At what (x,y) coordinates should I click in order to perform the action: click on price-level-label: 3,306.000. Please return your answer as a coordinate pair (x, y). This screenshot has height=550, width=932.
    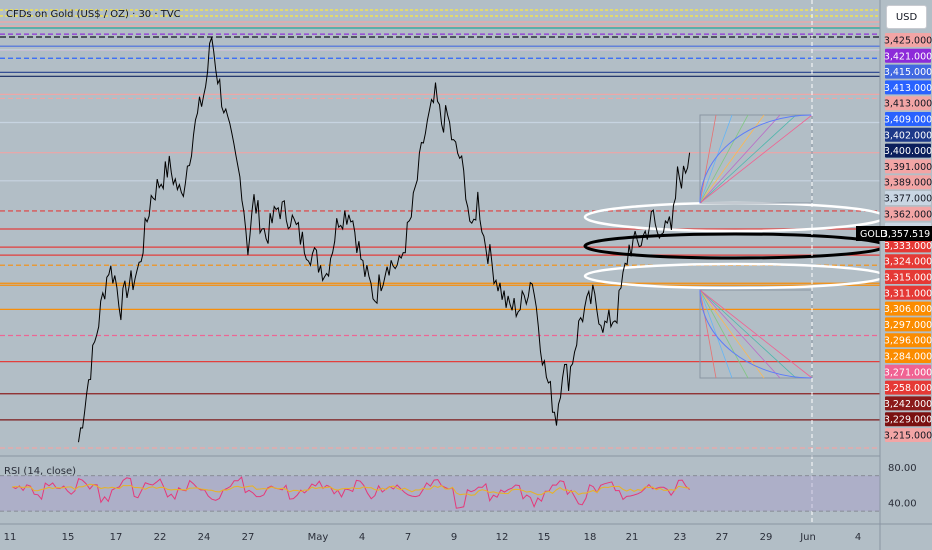
    Looking at the image, I should click on (908, 309).